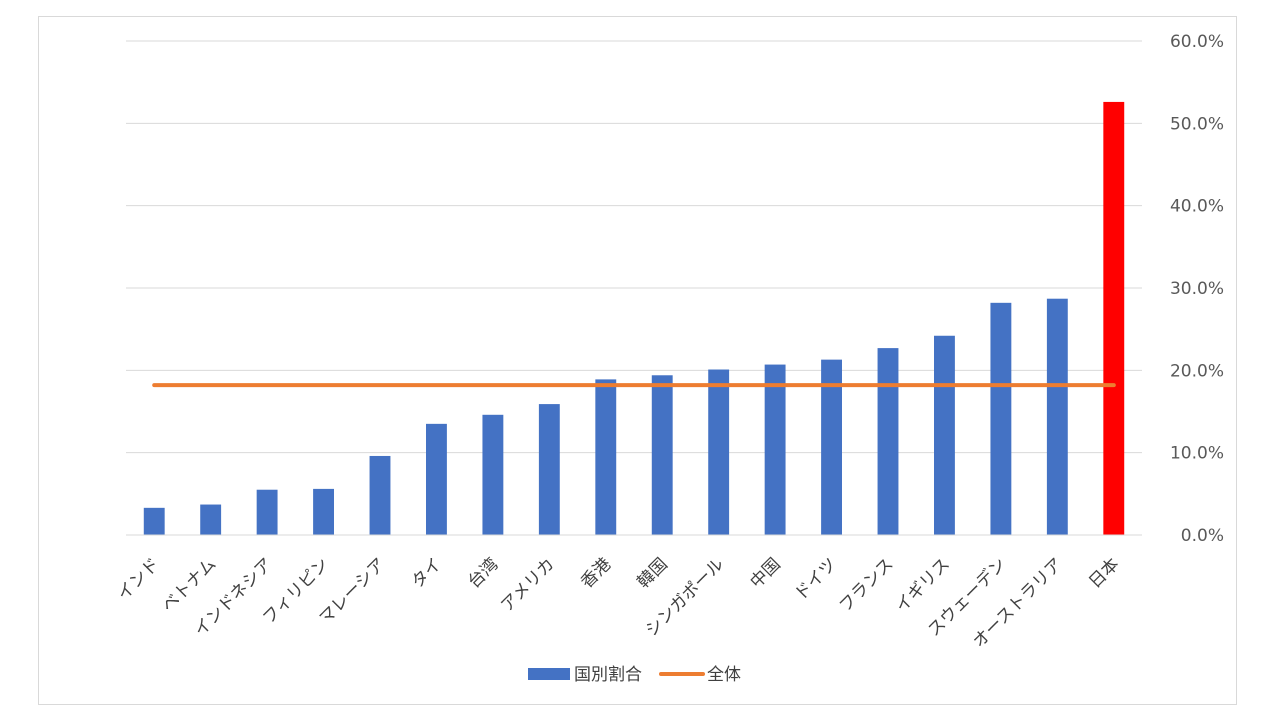 The width and height of the screenshot is (1280, 720). What do you see at coordinates (724, 675) in the screenshot?
I see `legend-label-line: 全体` at bounding box center [724, 675].